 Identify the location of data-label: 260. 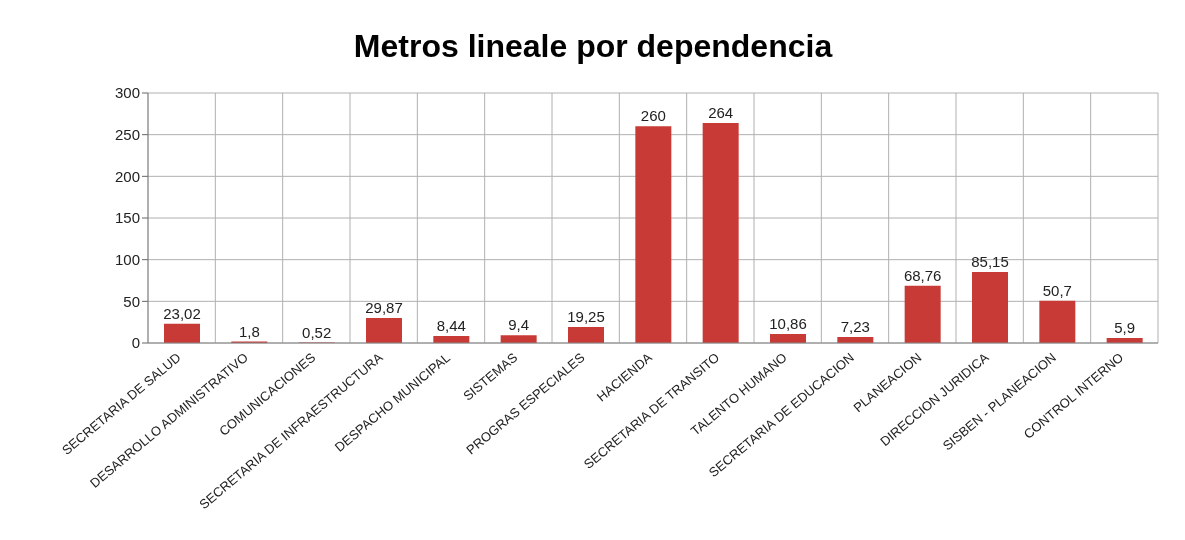
(653, 116).